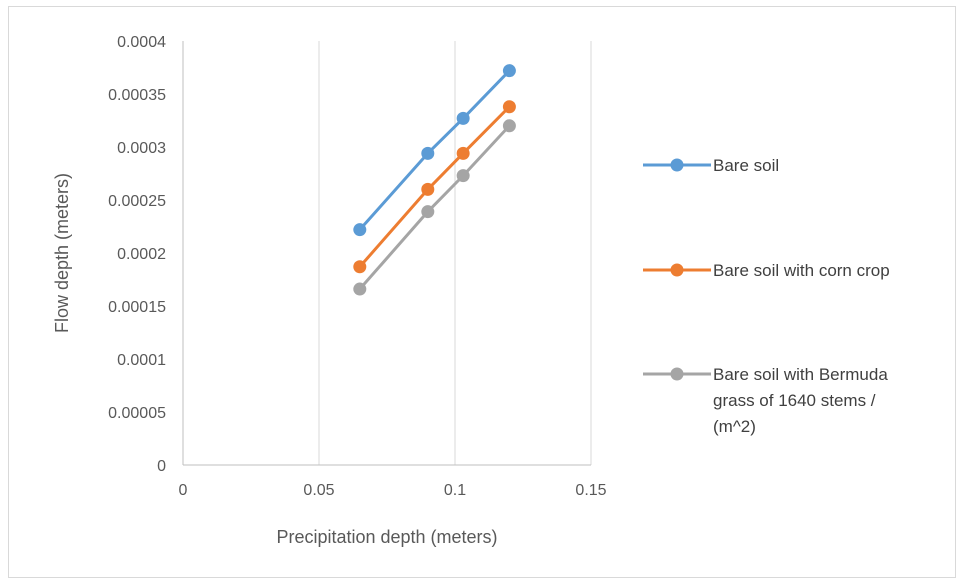  Describe the element at coordinates (386, 537) in the screenshot. I see `x-axis-title: Precipitation depth (meters)` at that location.